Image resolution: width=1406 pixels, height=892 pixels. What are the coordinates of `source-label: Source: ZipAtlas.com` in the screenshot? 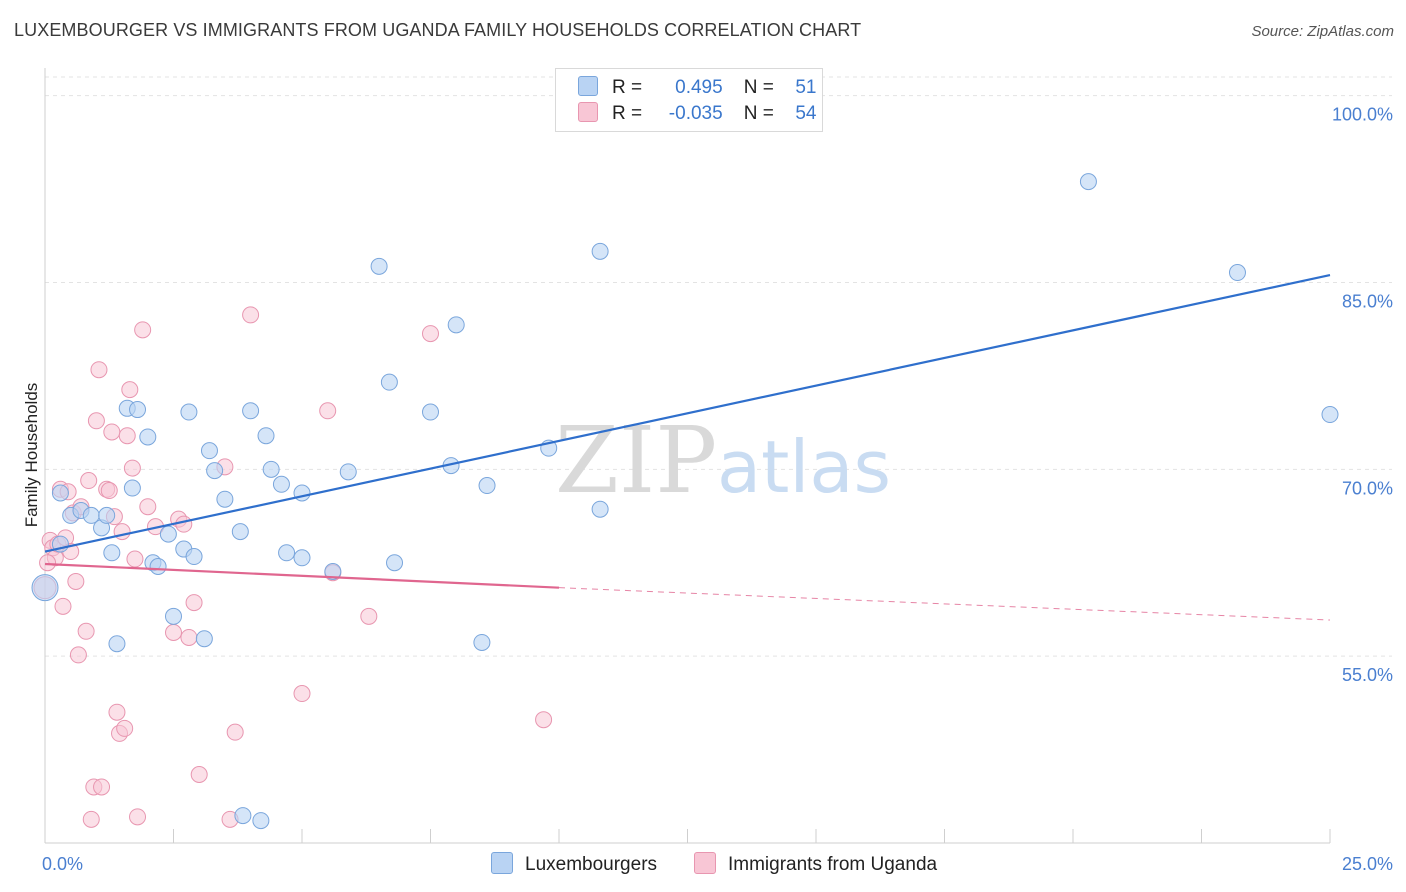 It's located at (1322, 31).